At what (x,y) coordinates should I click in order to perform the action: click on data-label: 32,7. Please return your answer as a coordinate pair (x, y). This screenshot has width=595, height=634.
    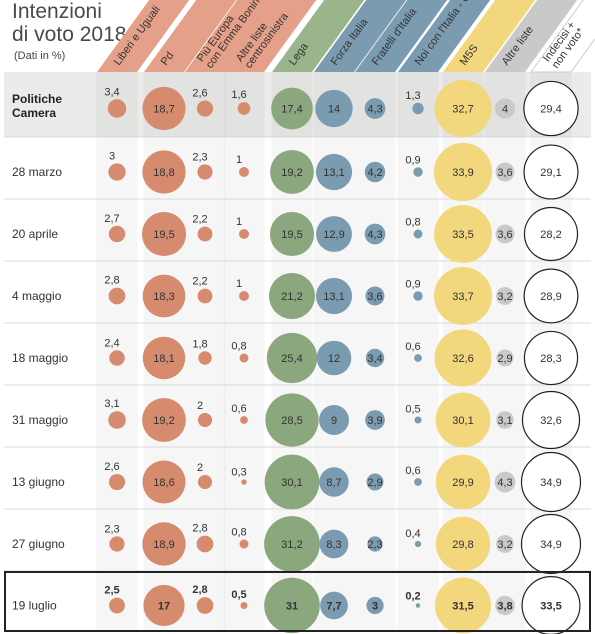
    Looking at the image, I should click on (462, 110).